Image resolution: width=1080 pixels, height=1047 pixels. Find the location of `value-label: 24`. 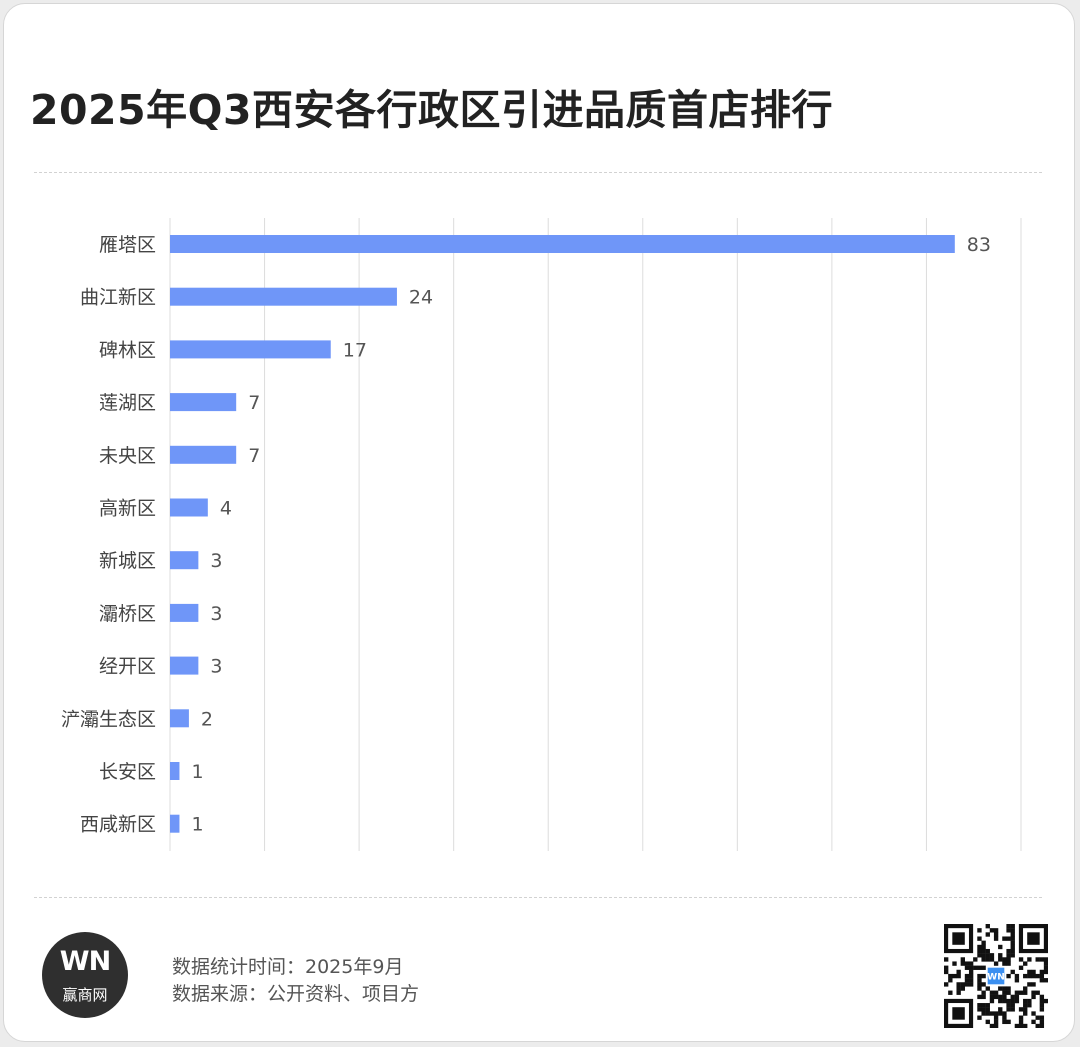

value-label: 24 is located at coordinates (421, 298).